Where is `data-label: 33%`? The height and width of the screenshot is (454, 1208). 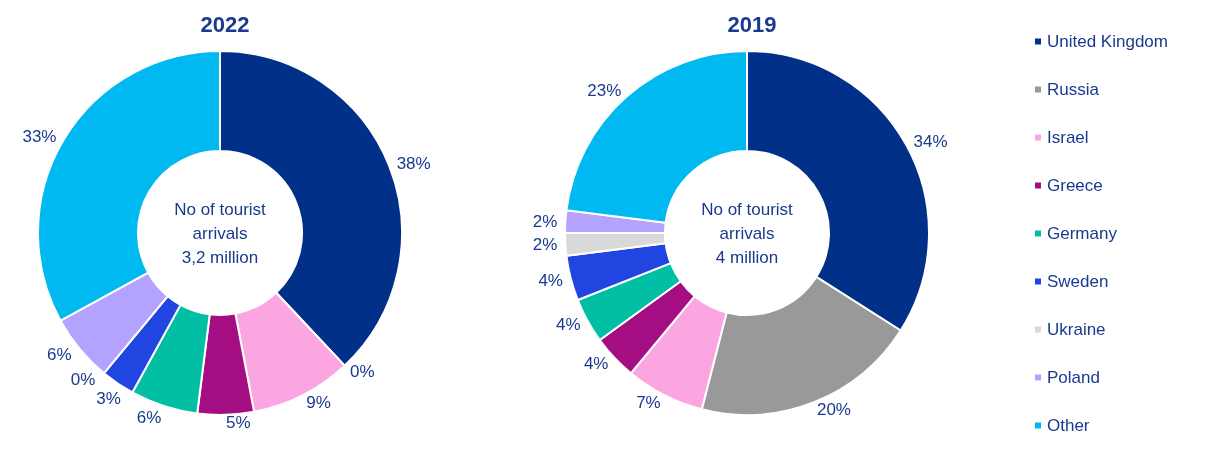
data-label: 33% is located at coordinates (39, 136).